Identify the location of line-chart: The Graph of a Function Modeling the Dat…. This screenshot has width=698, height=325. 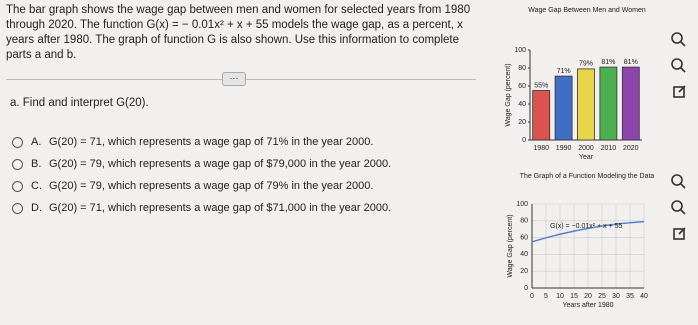
(581, 241).